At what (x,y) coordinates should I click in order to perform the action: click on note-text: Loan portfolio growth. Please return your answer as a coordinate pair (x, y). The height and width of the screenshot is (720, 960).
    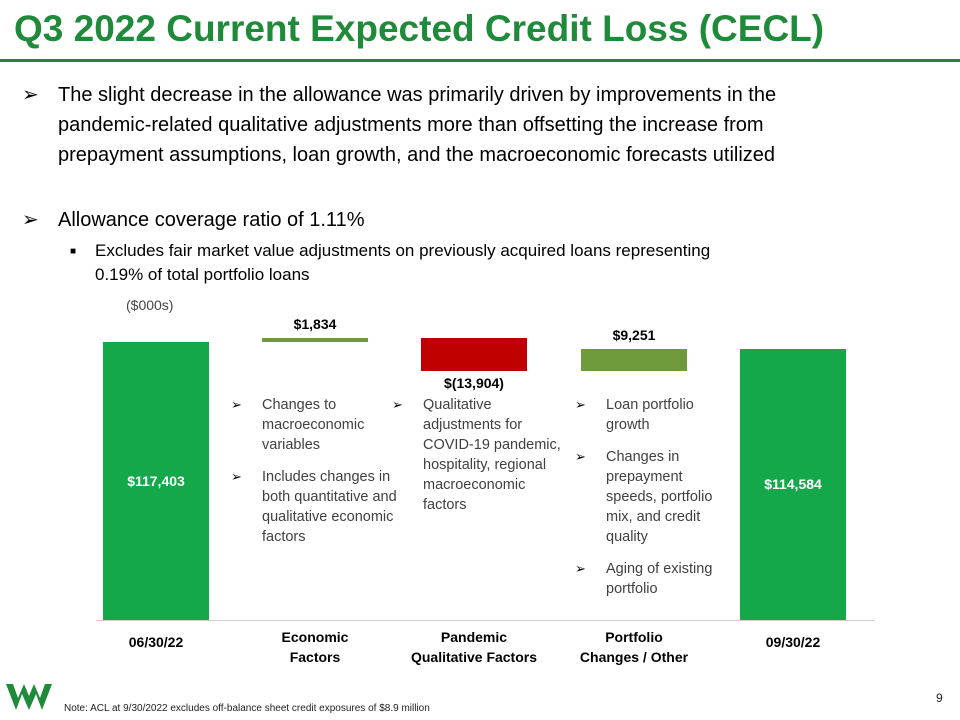
    Looking at the image, I should click on (650, 415).